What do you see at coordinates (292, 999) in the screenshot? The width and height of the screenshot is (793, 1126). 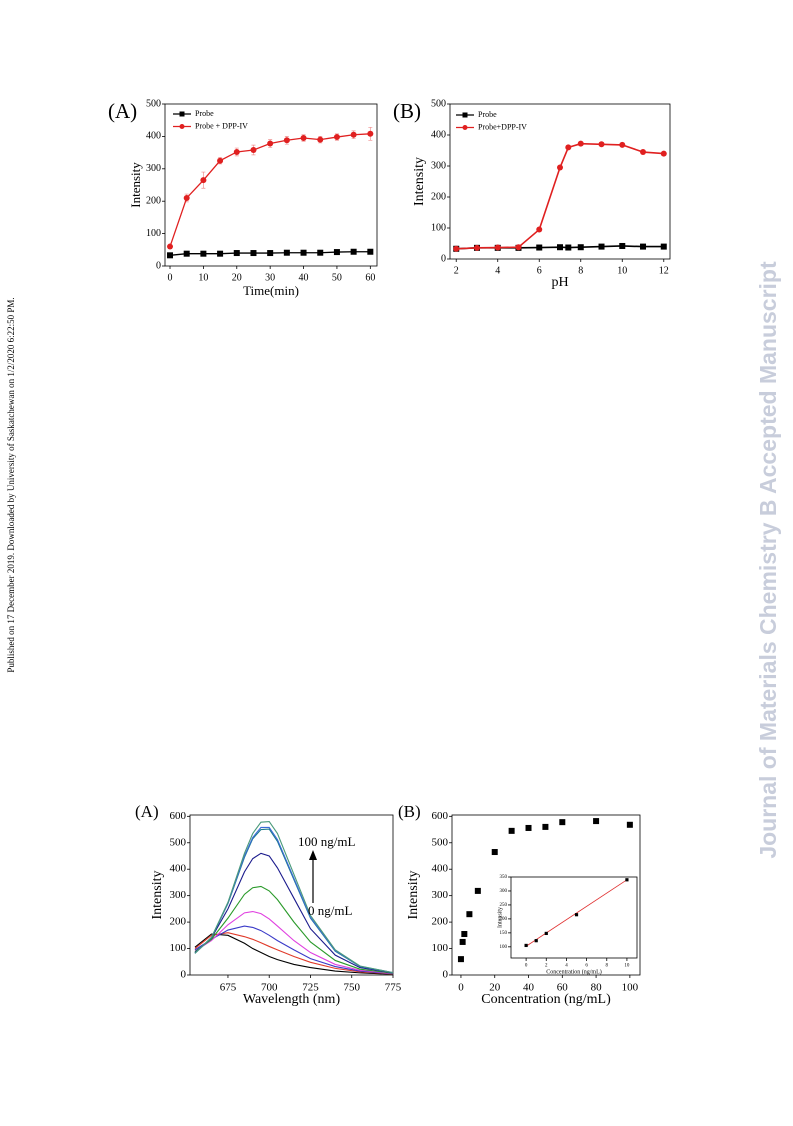 I see `x-axis-label: Wavelength (nm)` at bounding box center [292, 999].